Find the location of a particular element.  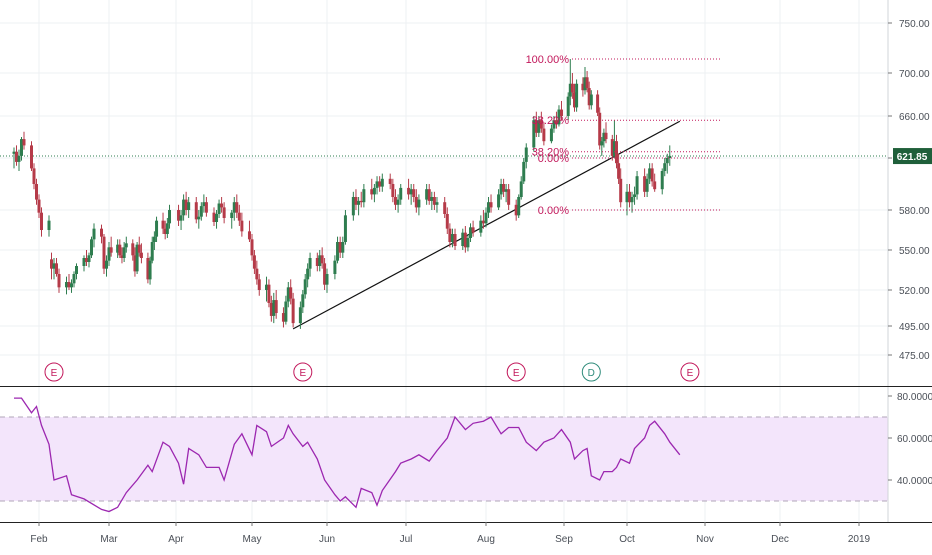

rsi-line is located at coordinates (347, 455).